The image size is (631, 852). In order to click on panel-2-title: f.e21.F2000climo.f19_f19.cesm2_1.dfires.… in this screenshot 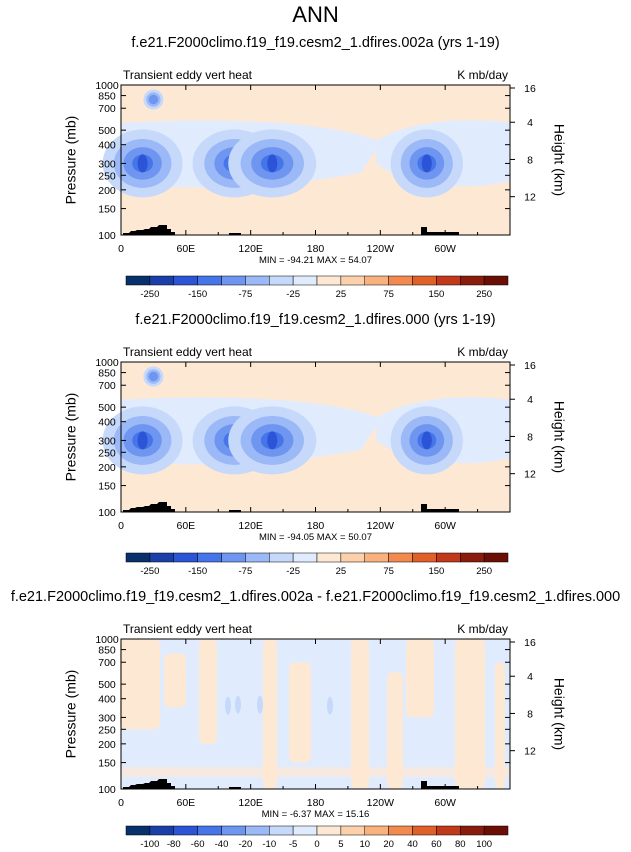, I will do `click(315, 320)`.